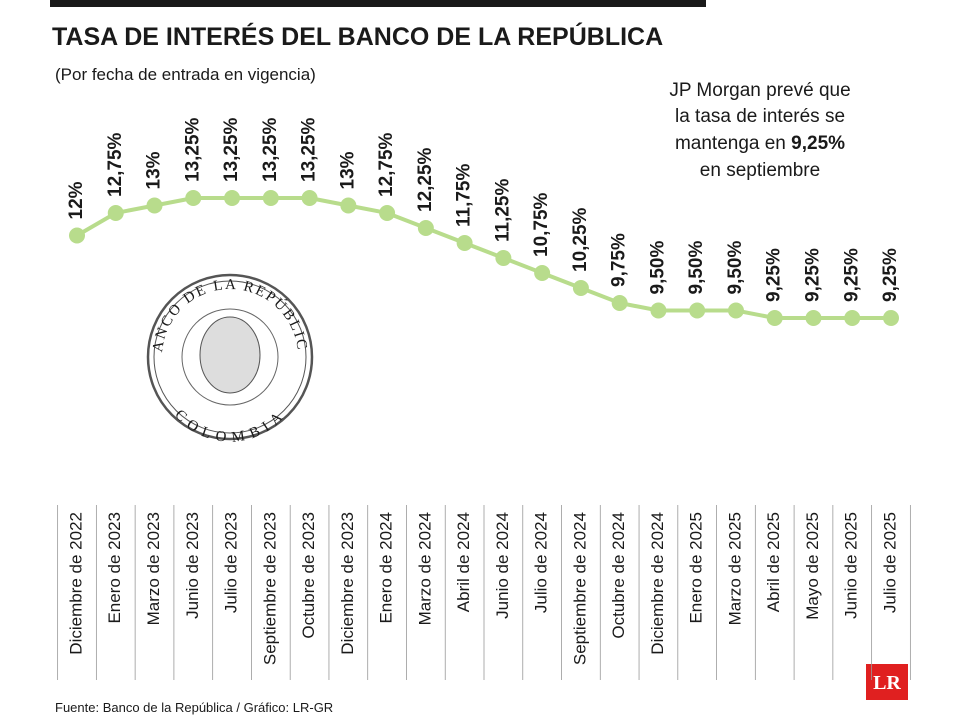  Describe the element at coordinates (378, 3) in the screenshot. I see `top-bar` at that location.